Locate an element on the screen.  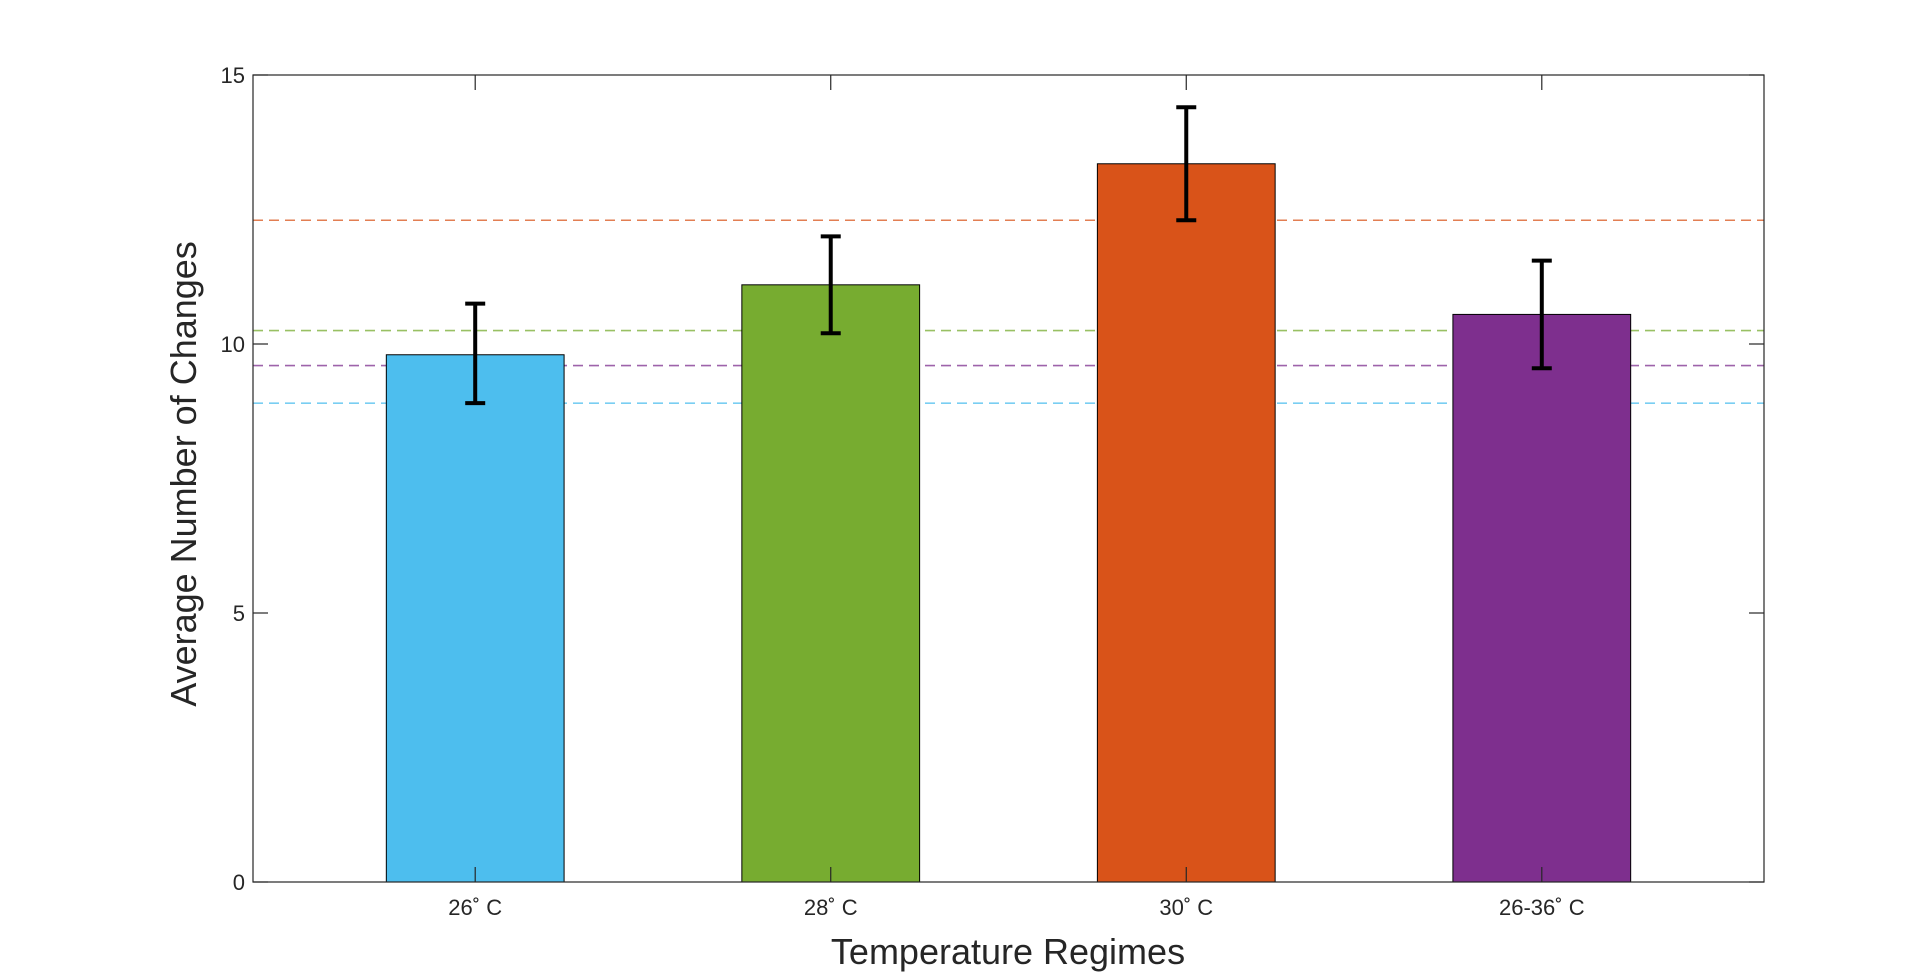
y-tick-label: 0 is located at coordinates (239, 882).